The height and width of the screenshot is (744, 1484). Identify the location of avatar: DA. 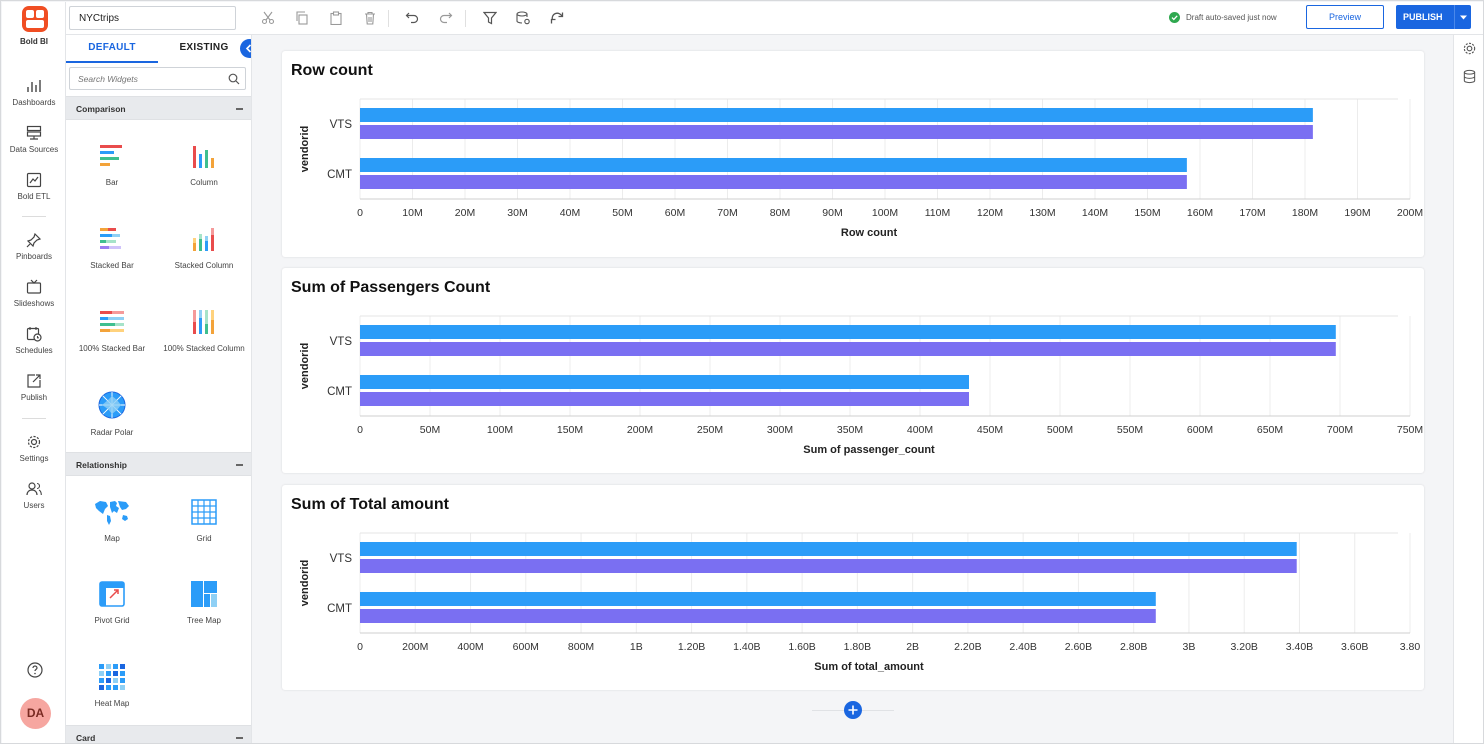
(35, 713).